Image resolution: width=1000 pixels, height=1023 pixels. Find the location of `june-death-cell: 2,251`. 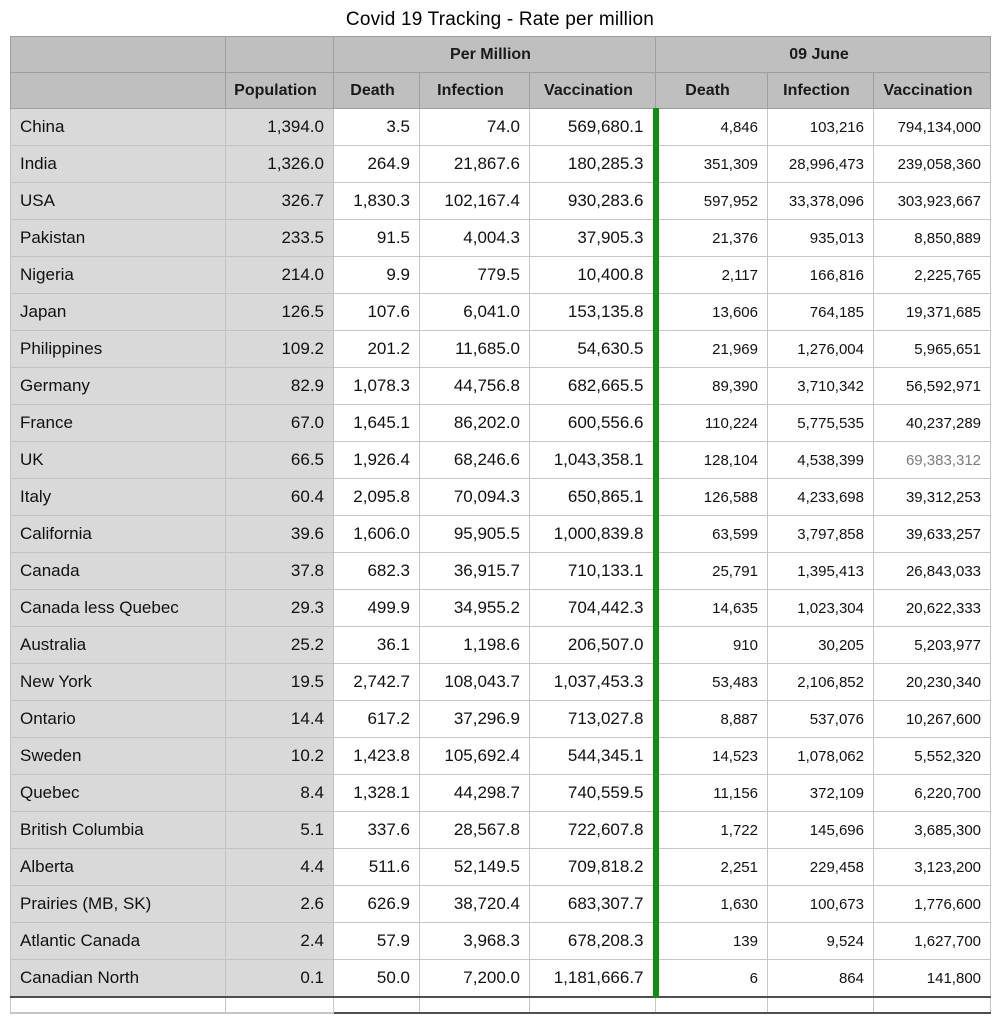

june-death-cell: 2,251 is located at coordinates (710, 867).